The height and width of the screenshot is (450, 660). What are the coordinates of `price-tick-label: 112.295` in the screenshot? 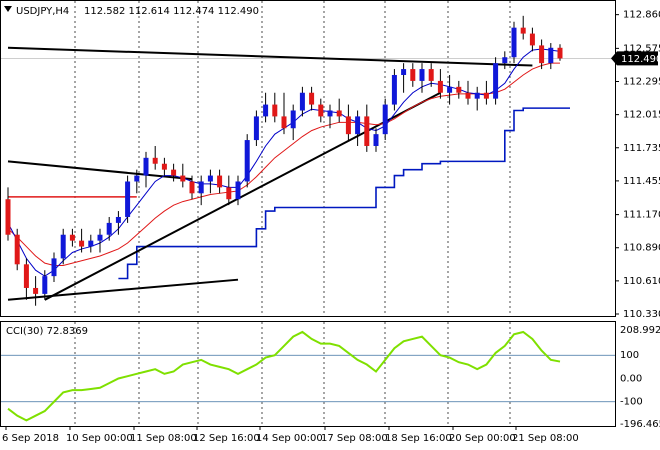 It's located at (641, 82).